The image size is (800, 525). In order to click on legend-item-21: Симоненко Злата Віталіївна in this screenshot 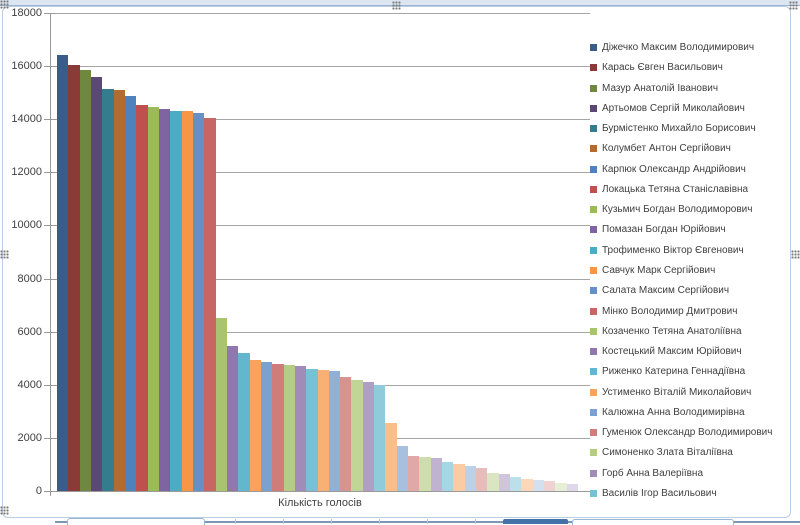, I will do `click(661, 452)`.